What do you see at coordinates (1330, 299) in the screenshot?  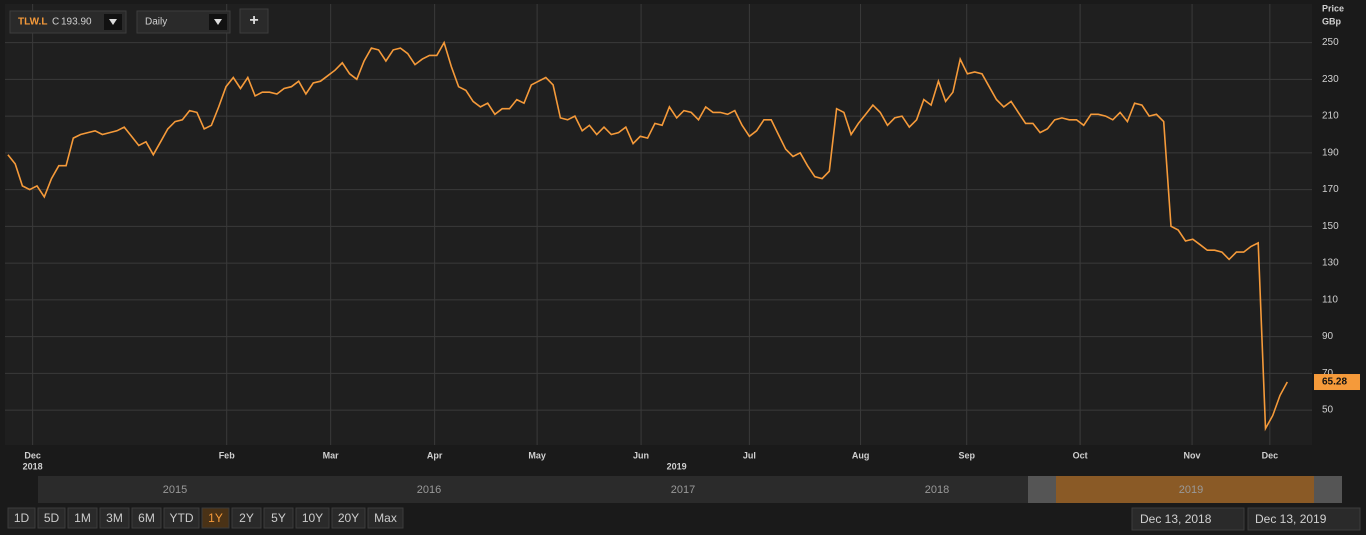 I see `y-tick-label: 110` at bounding box center [1330, 299].